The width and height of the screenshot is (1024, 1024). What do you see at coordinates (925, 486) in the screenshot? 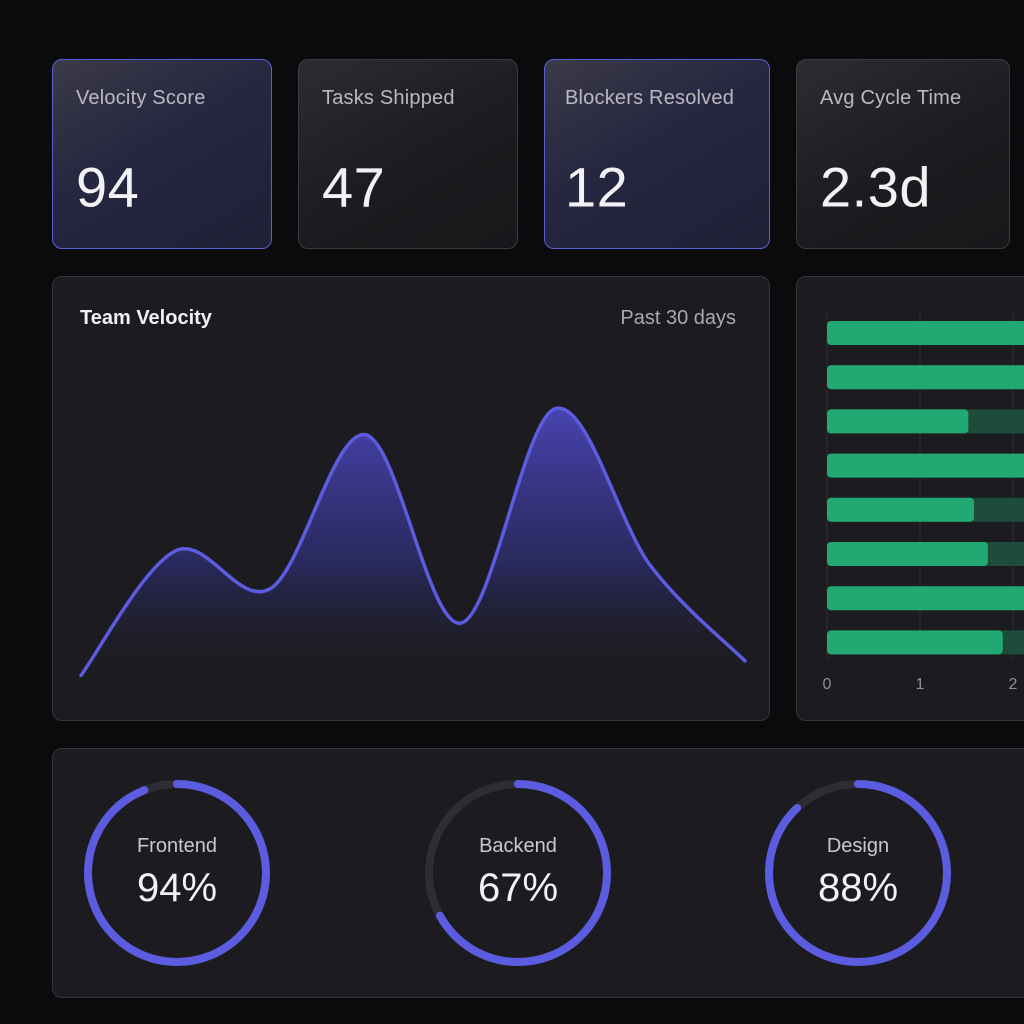
I see `horizontal-bar-chart` at bounding box center [925, 486].